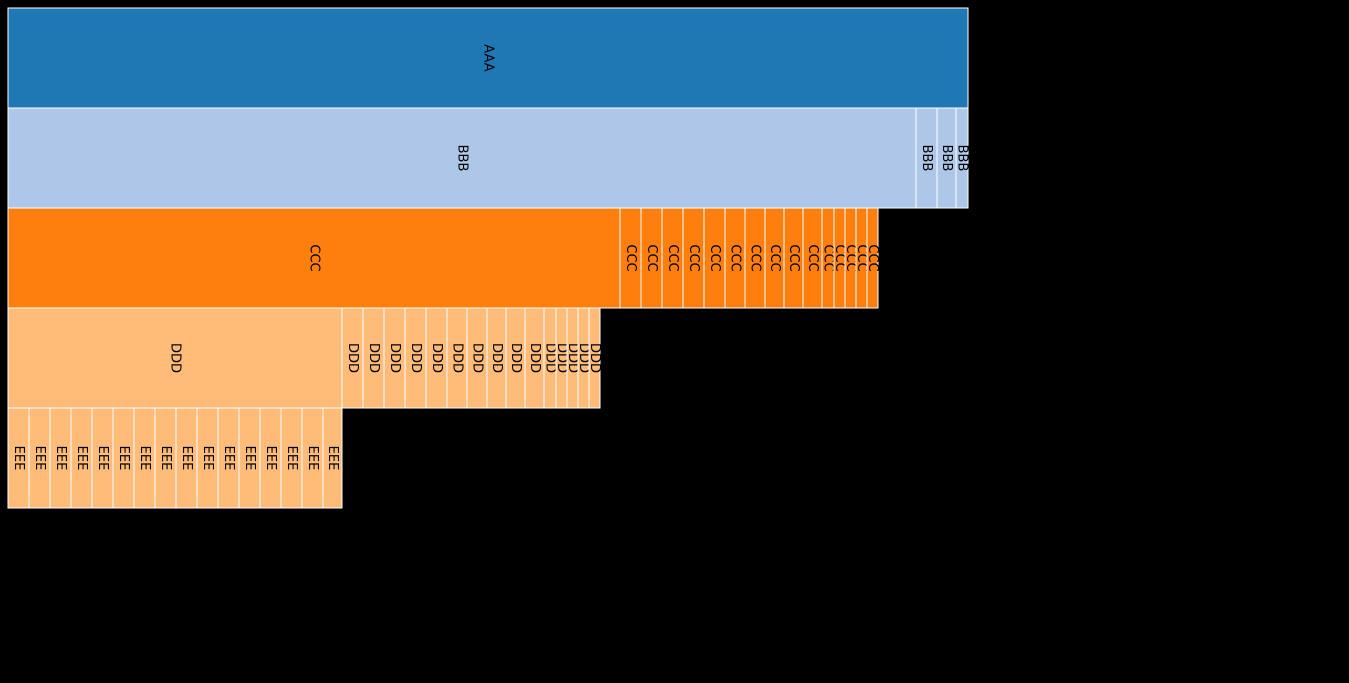 The height and width of the screenshot is (683, 1349). I want to click on cell-eee-5: EEE, so click(123, 458).